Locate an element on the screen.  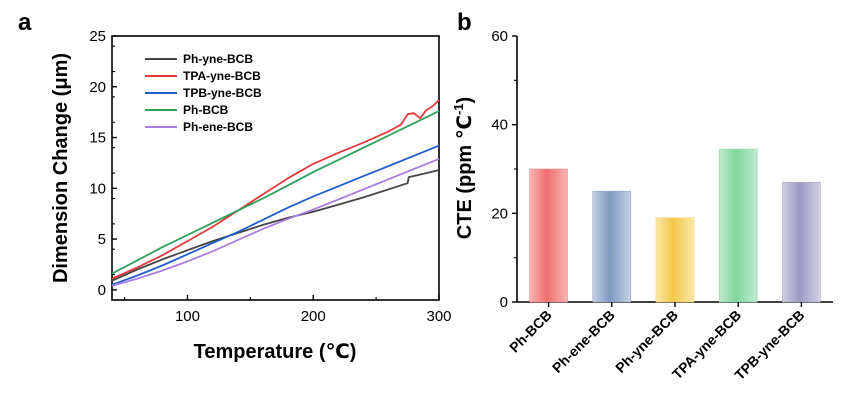
bar-chart-y-tick-label: 40 is located at coordinates (499, 125).